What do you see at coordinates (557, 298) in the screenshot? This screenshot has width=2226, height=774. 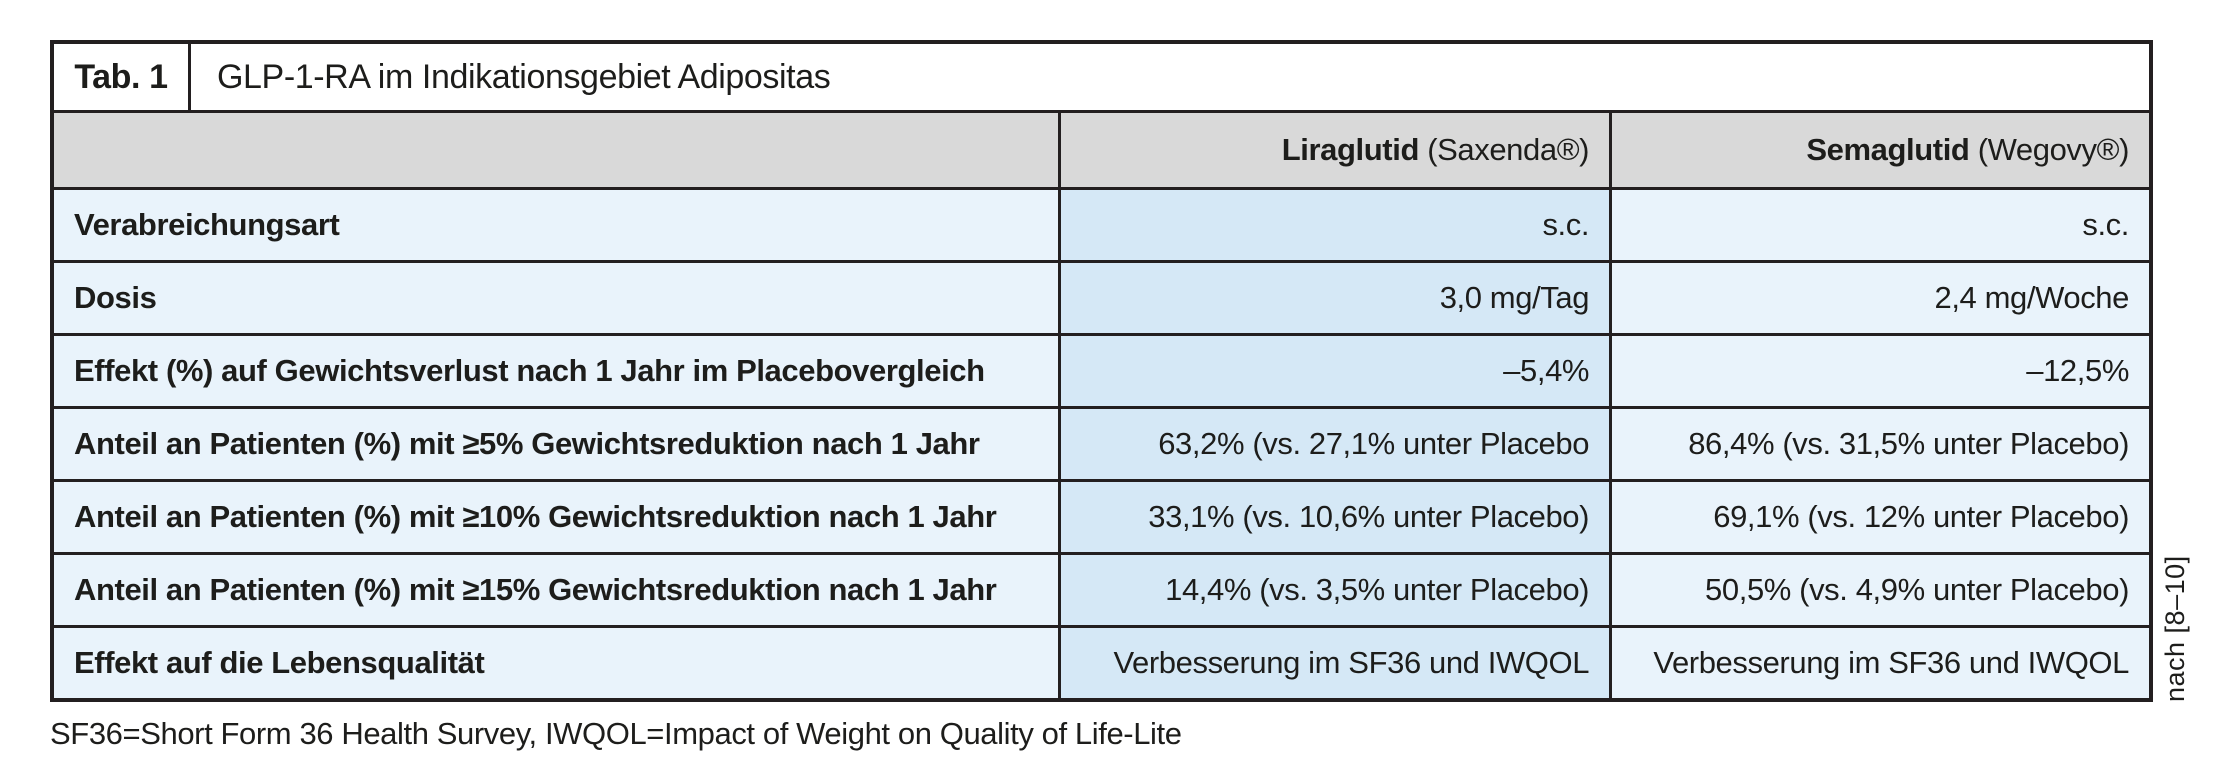 I see `row-label: Dosis` at bounding box center [557, 298].